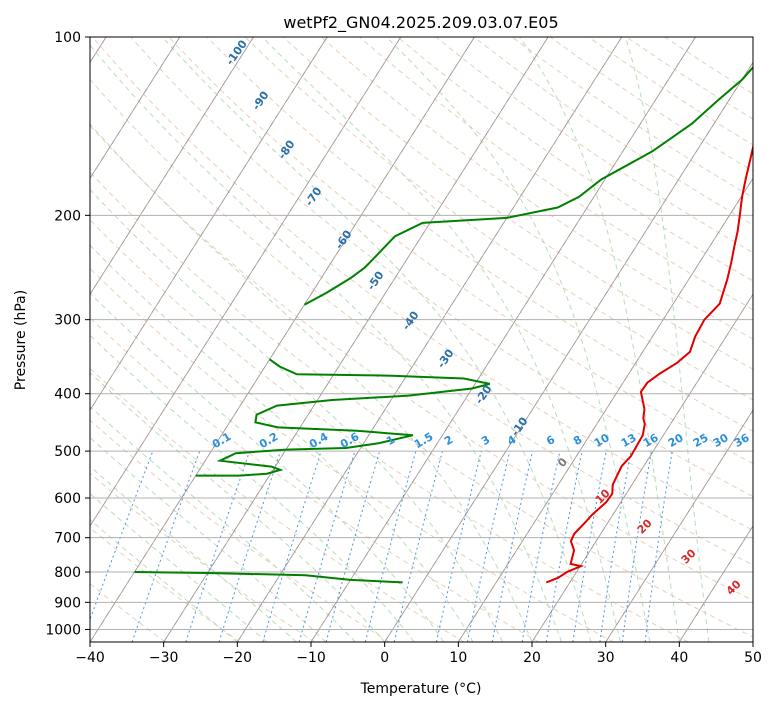 The image size is (775, 708). Describe the element at coordinates (90, 658) in the screenshot. I see `x-tick-label: −40` at that location.